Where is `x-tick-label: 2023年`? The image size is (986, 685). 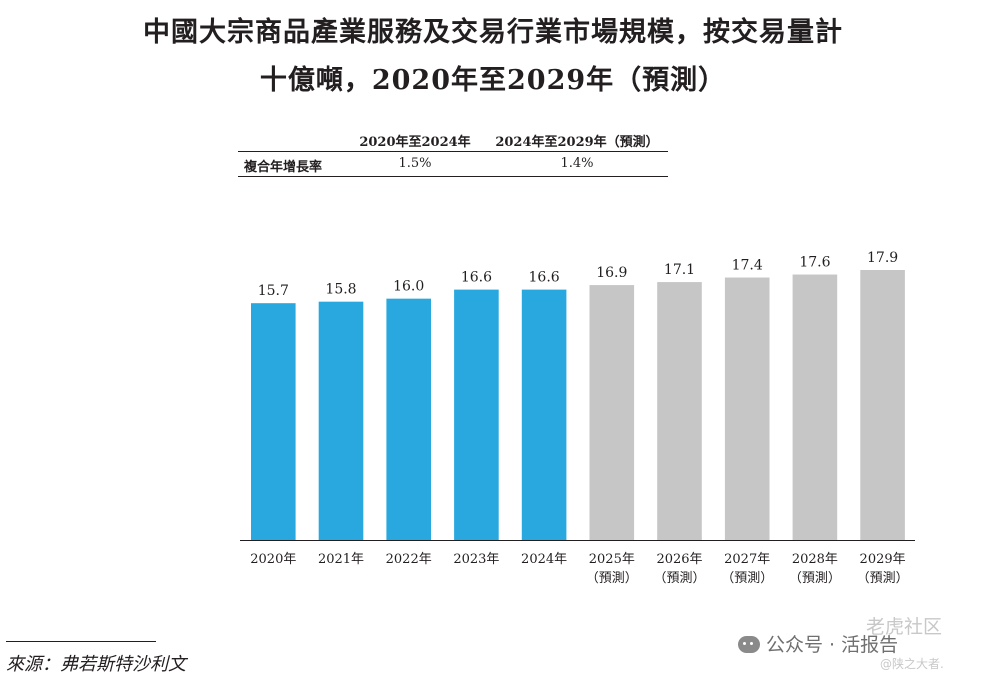 x-tick-label: 2023年 is located at coordinates (476, 559).